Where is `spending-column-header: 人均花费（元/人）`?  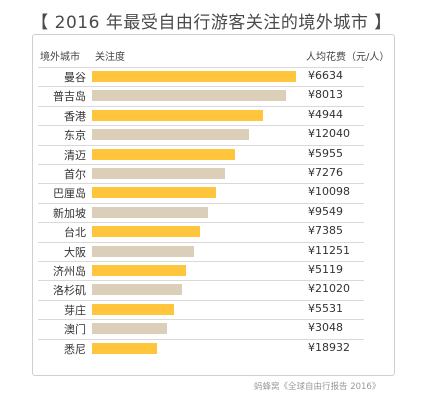
spending-column-header: 人均花费（元/人） is located at coordinates (348, 57).